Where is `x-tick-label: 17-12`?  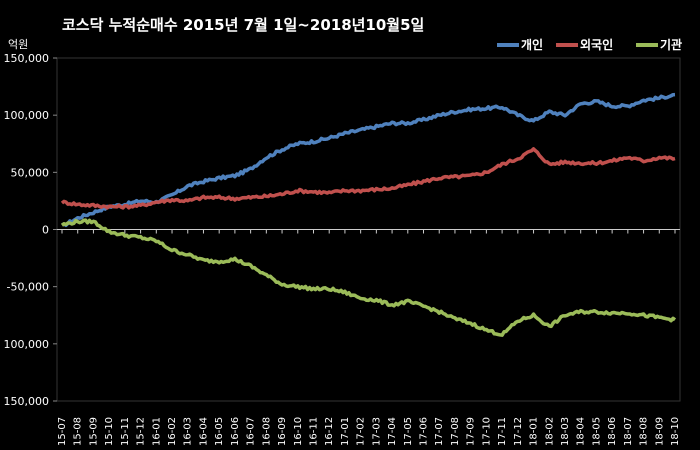 x-tick-label: 17-12 is located at coordinates (518, 431).